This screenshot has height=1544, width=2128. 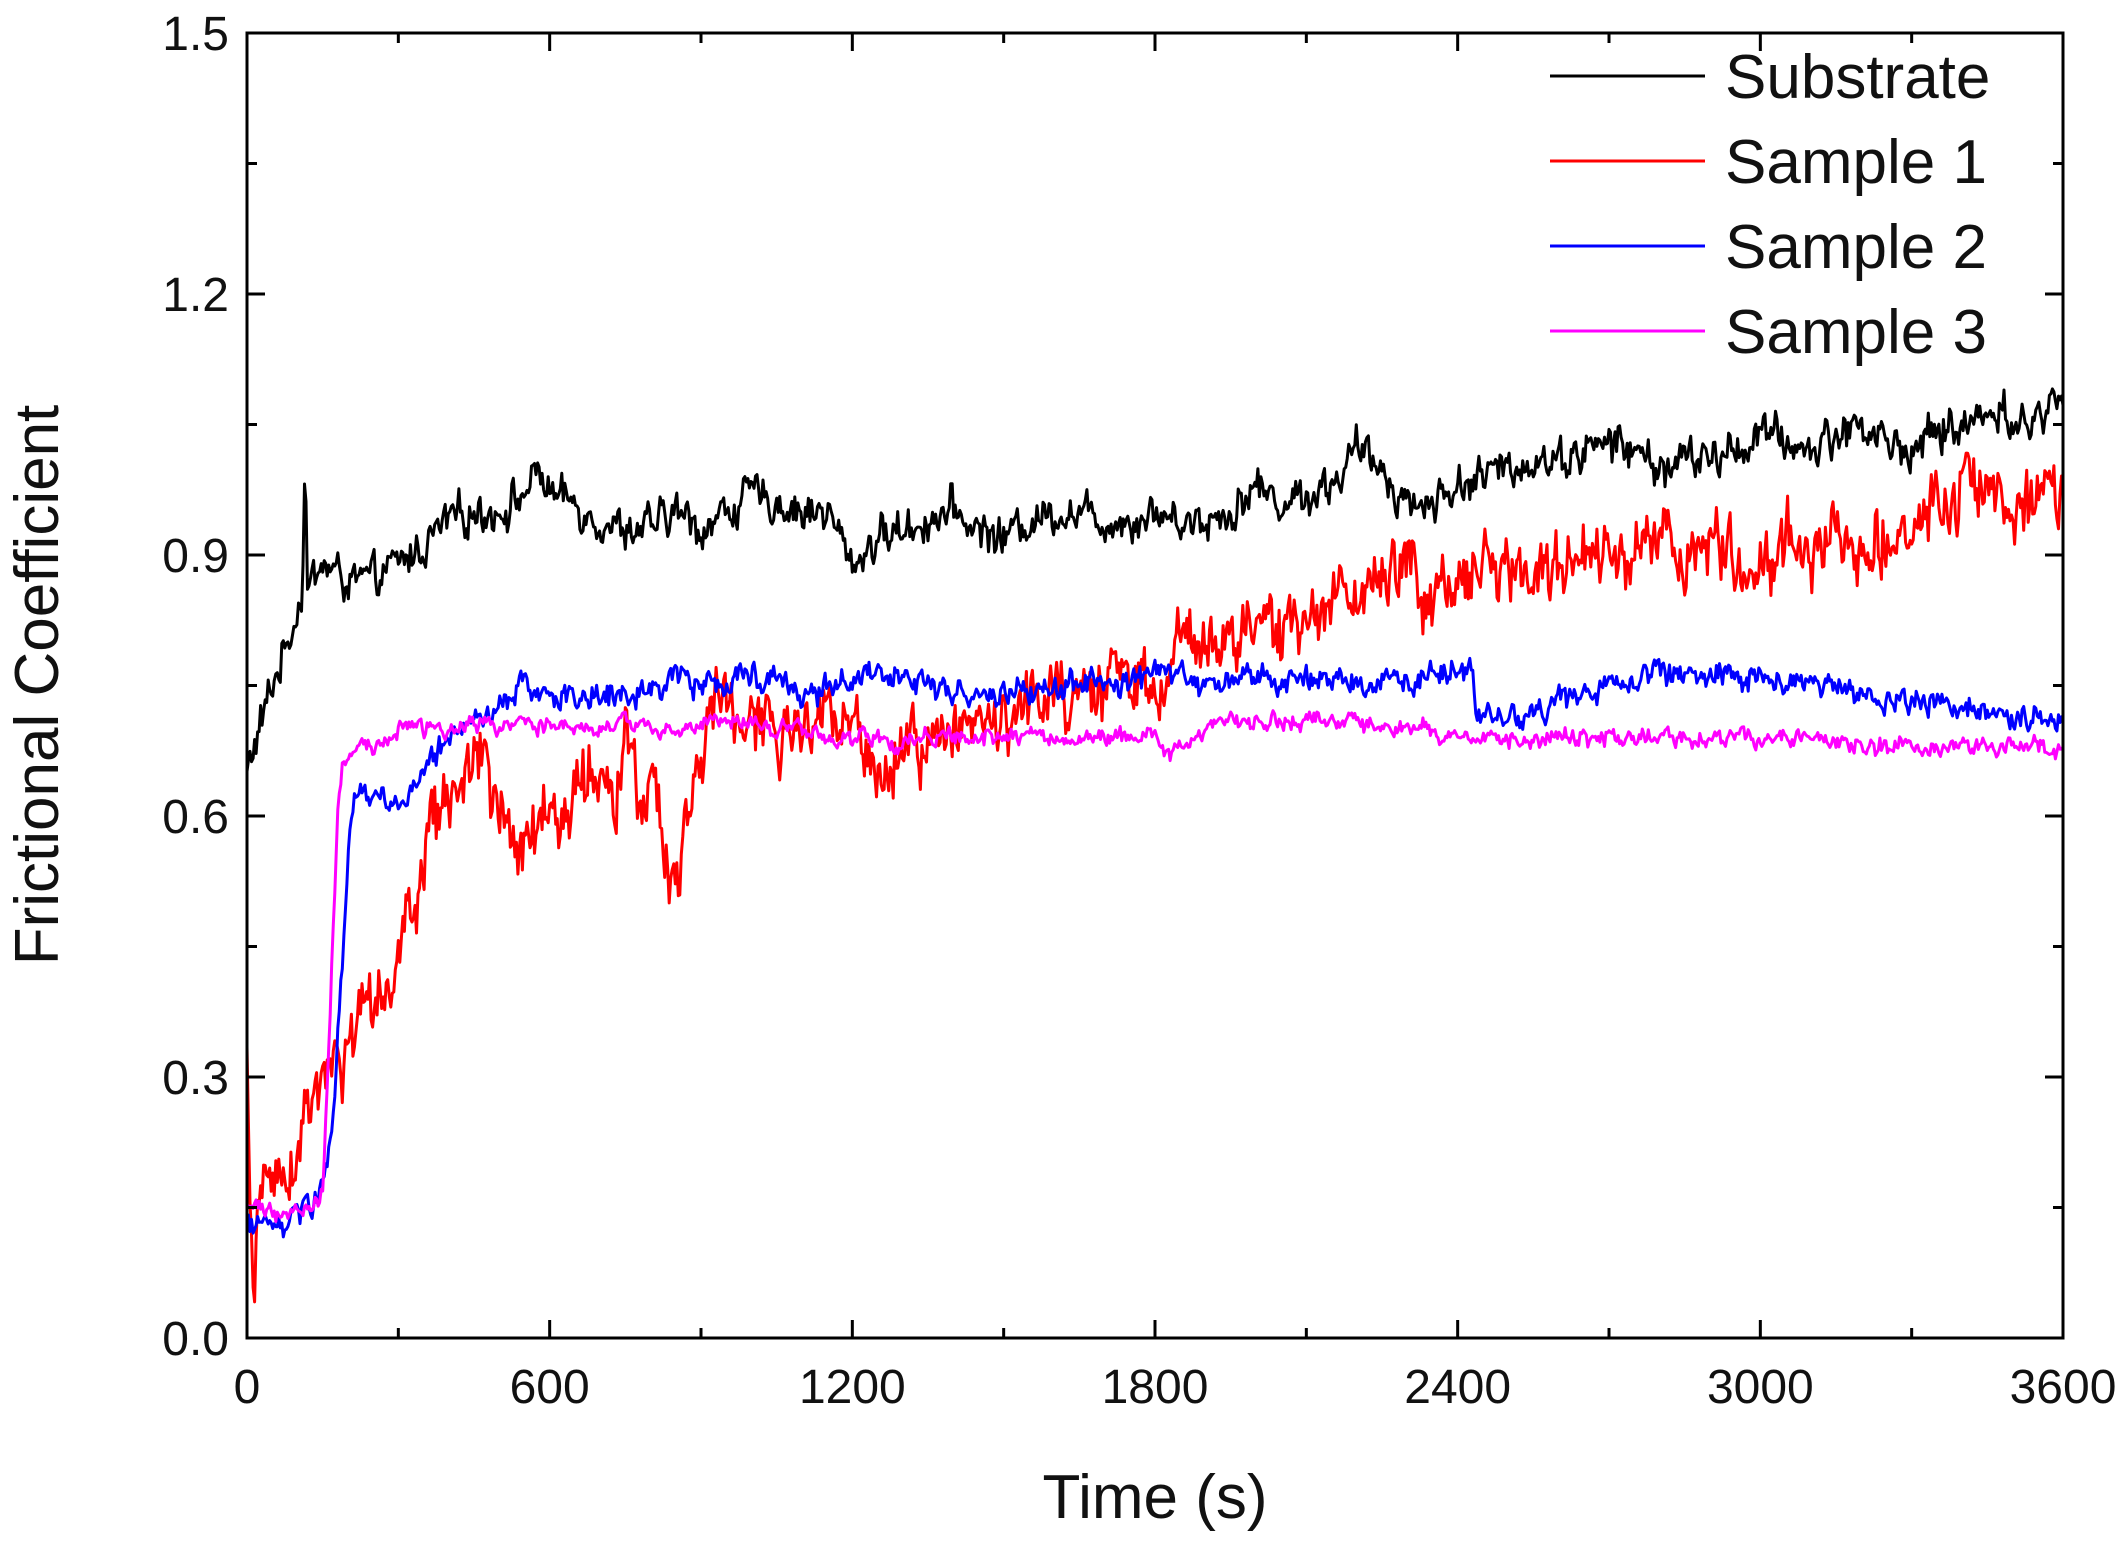 I want to click on x-axis-title: Time (s), so click(x=1155, y=1497).